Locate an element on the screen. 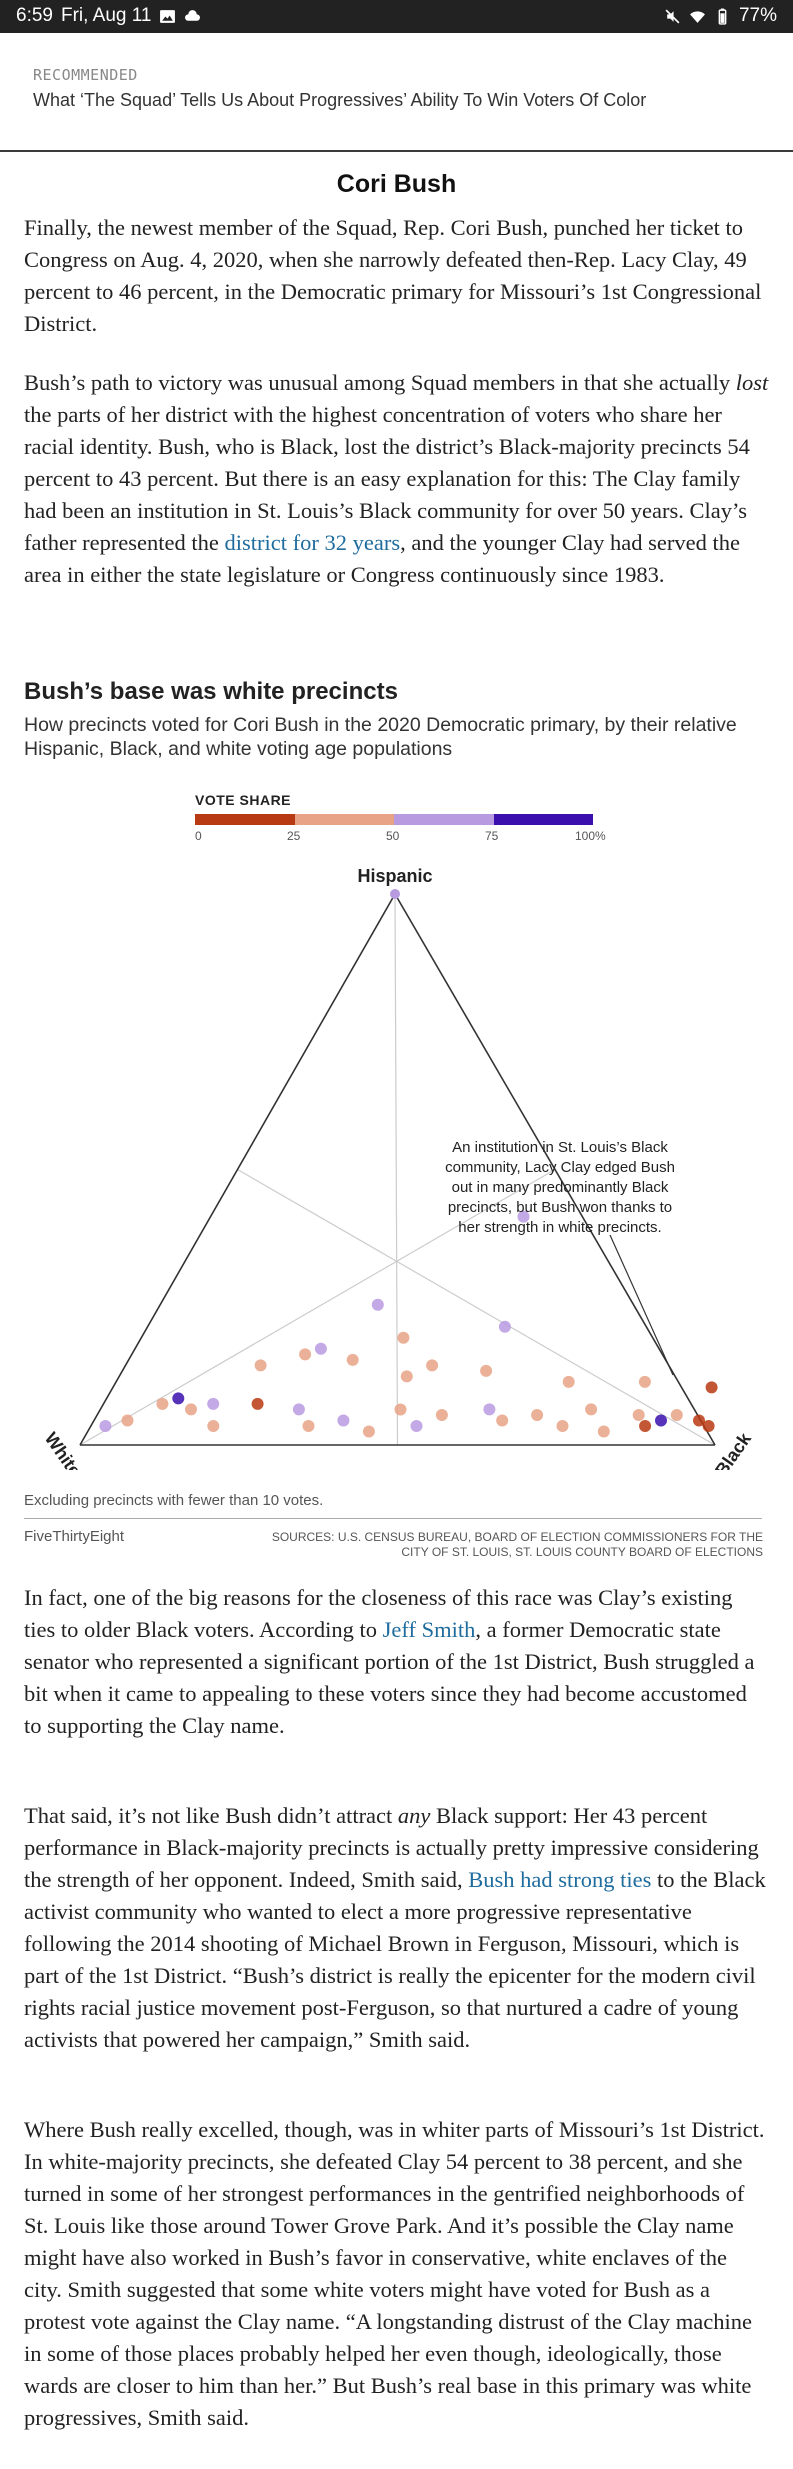 Image resolution: width=793 pixels, height=2469 pixels. legend-tick: 75 is located at coordinates (492, 836).